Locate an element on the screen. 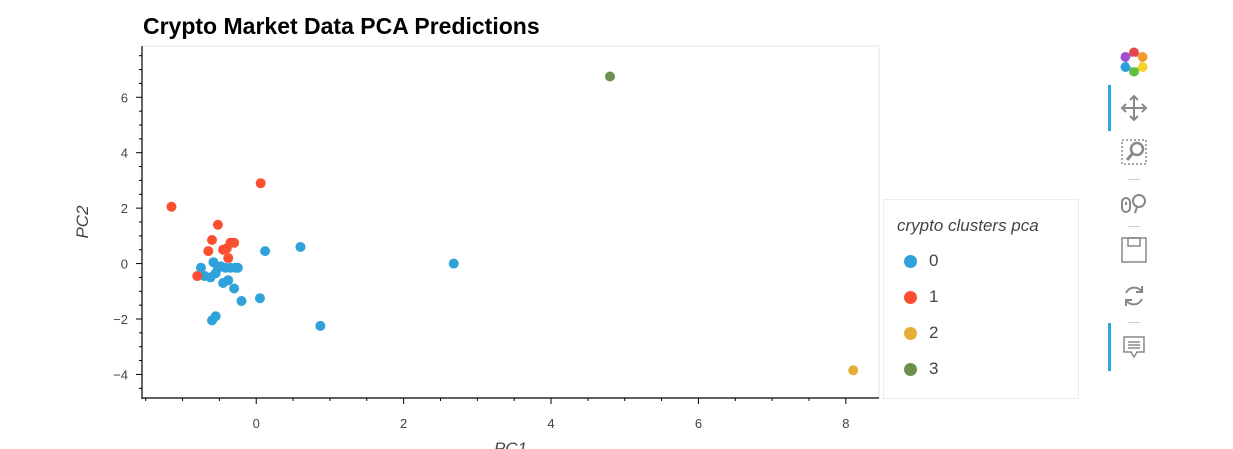 This screenshot has height=449, width=1233. hover-active-indicator is located at coordinates (1109, 347).